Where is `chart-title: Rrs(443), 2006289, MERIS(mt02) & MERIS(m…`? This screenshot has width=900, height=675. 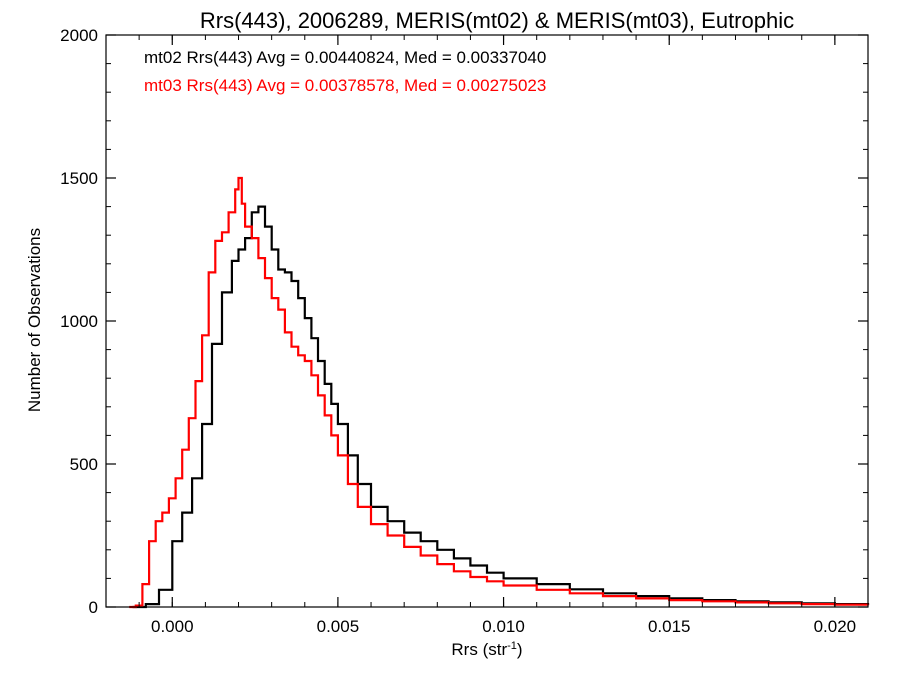
chart-title: Rrs(443), 2006289, MERIS(mt02) & MERIS(m… is located at coordinates (497, 20).